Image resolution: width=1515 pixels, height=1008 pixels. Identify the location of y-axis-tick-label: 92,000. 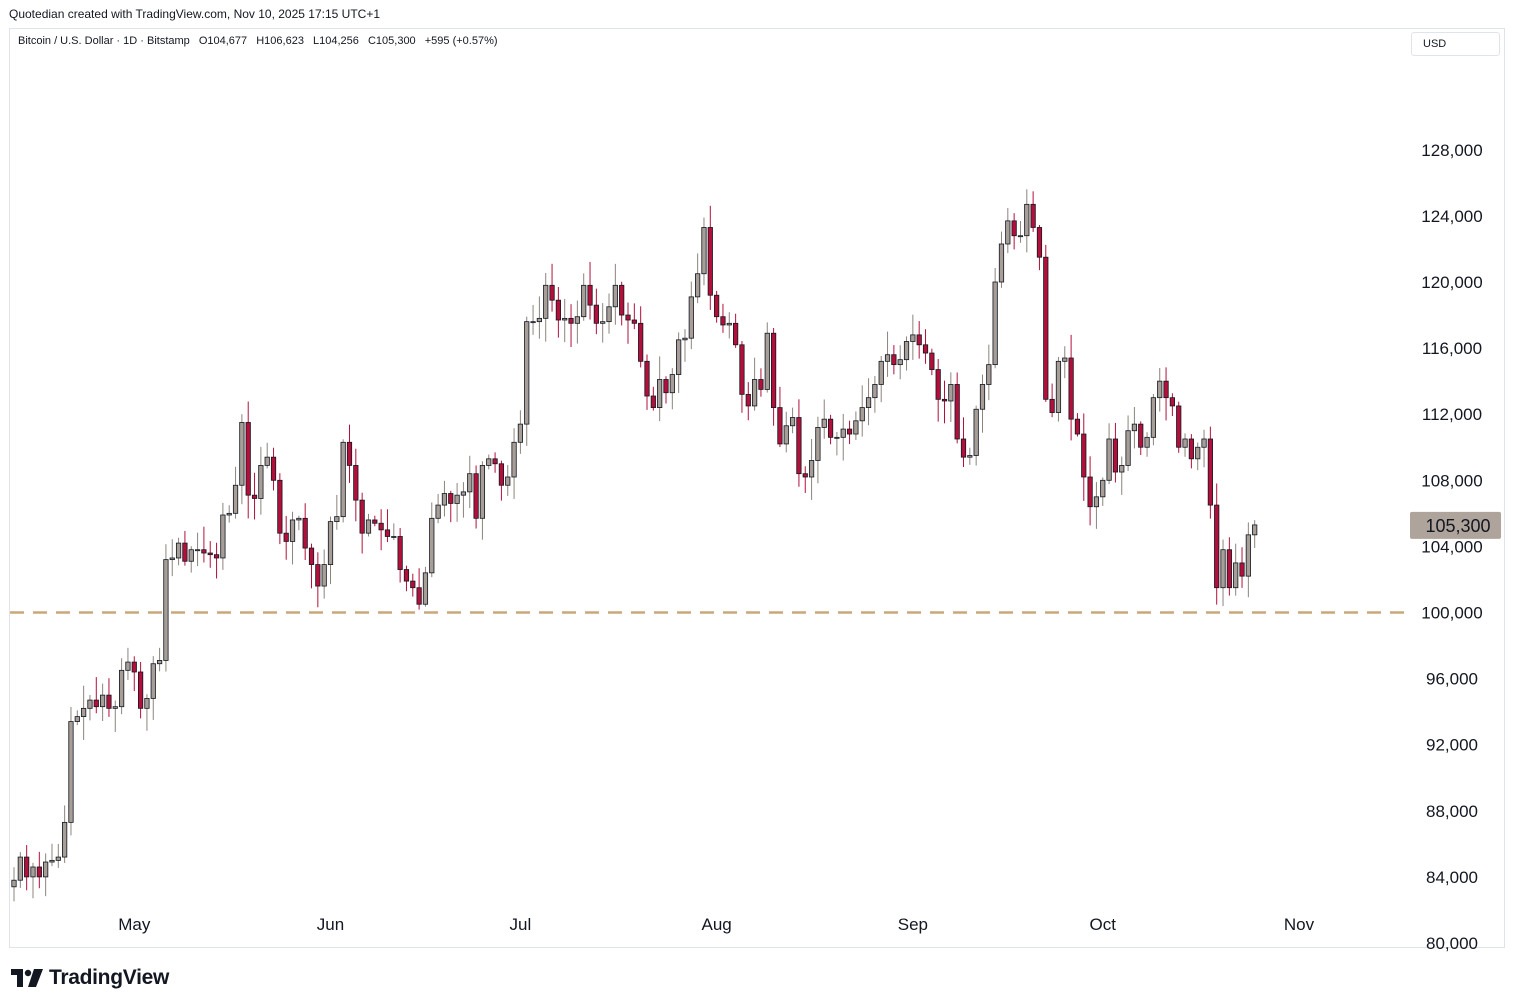
(1452, 745).